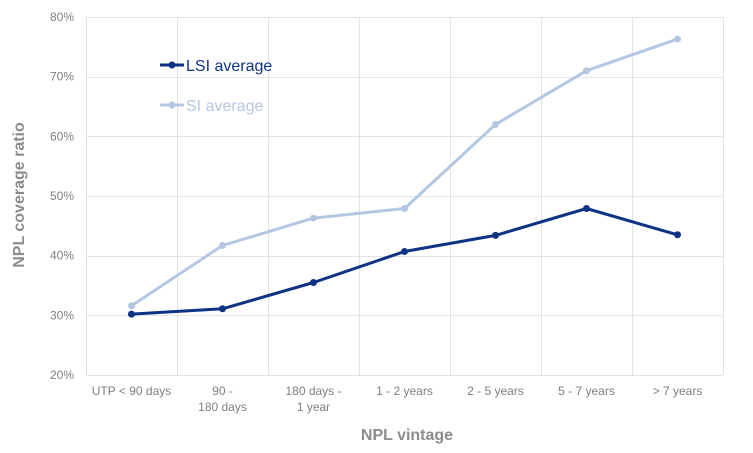 This screenshot has width=753, height=453. I want to click on y-axis-ticks: 20% 30% 40% 50% 60% 70% 80%, so click(62, 196).